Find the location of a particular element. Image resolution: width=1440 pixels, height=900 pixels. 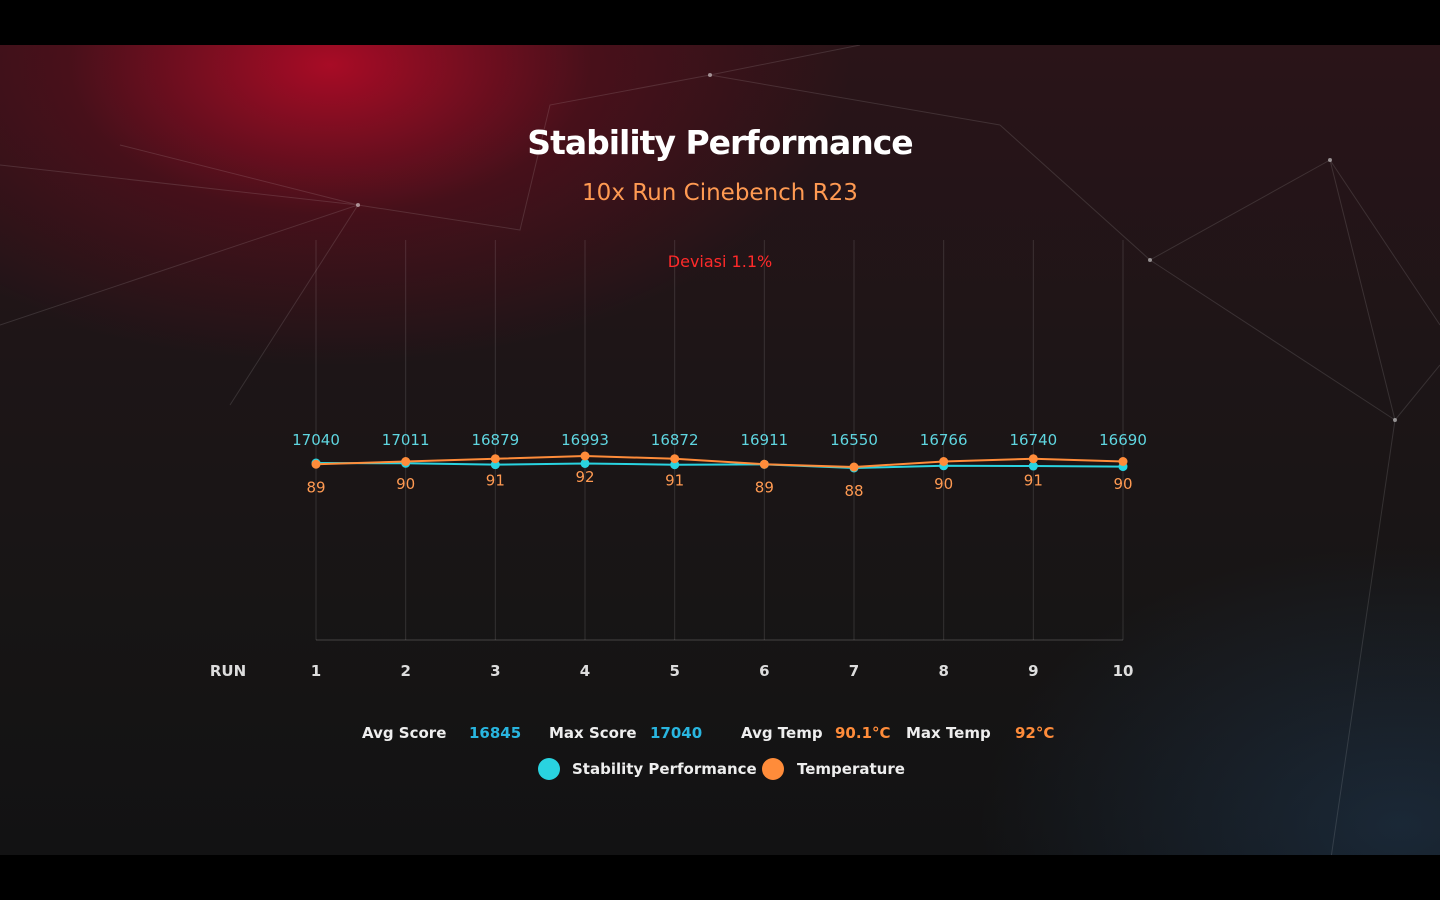

performance-data-label: 17040 is located at coordinates (316, 440).